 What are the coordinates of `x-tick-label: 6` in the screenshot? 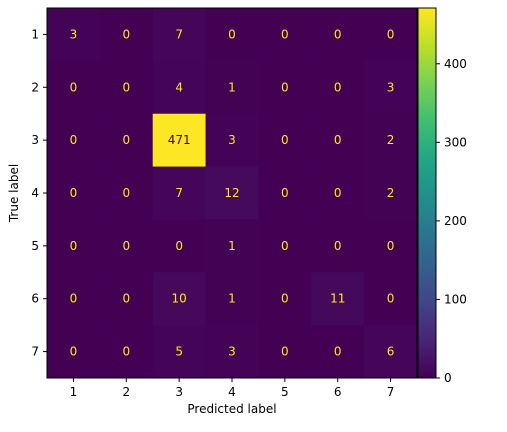 It's located at (338, 392).